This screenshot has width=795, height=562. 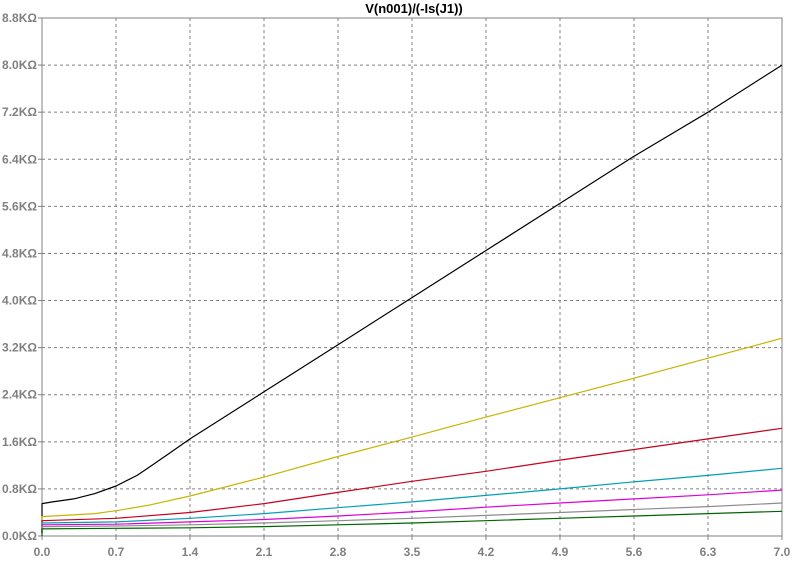 I want to click on x-tick-label: 0.0, so click(x=42, y=552).